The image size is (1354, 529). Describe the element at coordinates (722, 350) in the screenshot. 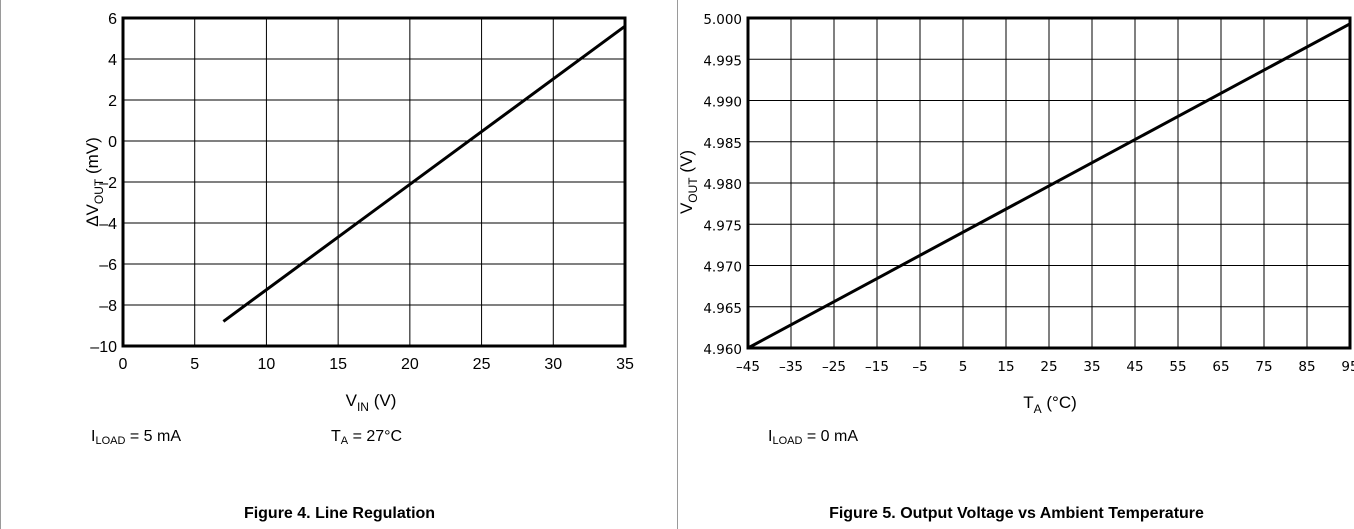

I see `y-tick-label: 4.960` at that location.